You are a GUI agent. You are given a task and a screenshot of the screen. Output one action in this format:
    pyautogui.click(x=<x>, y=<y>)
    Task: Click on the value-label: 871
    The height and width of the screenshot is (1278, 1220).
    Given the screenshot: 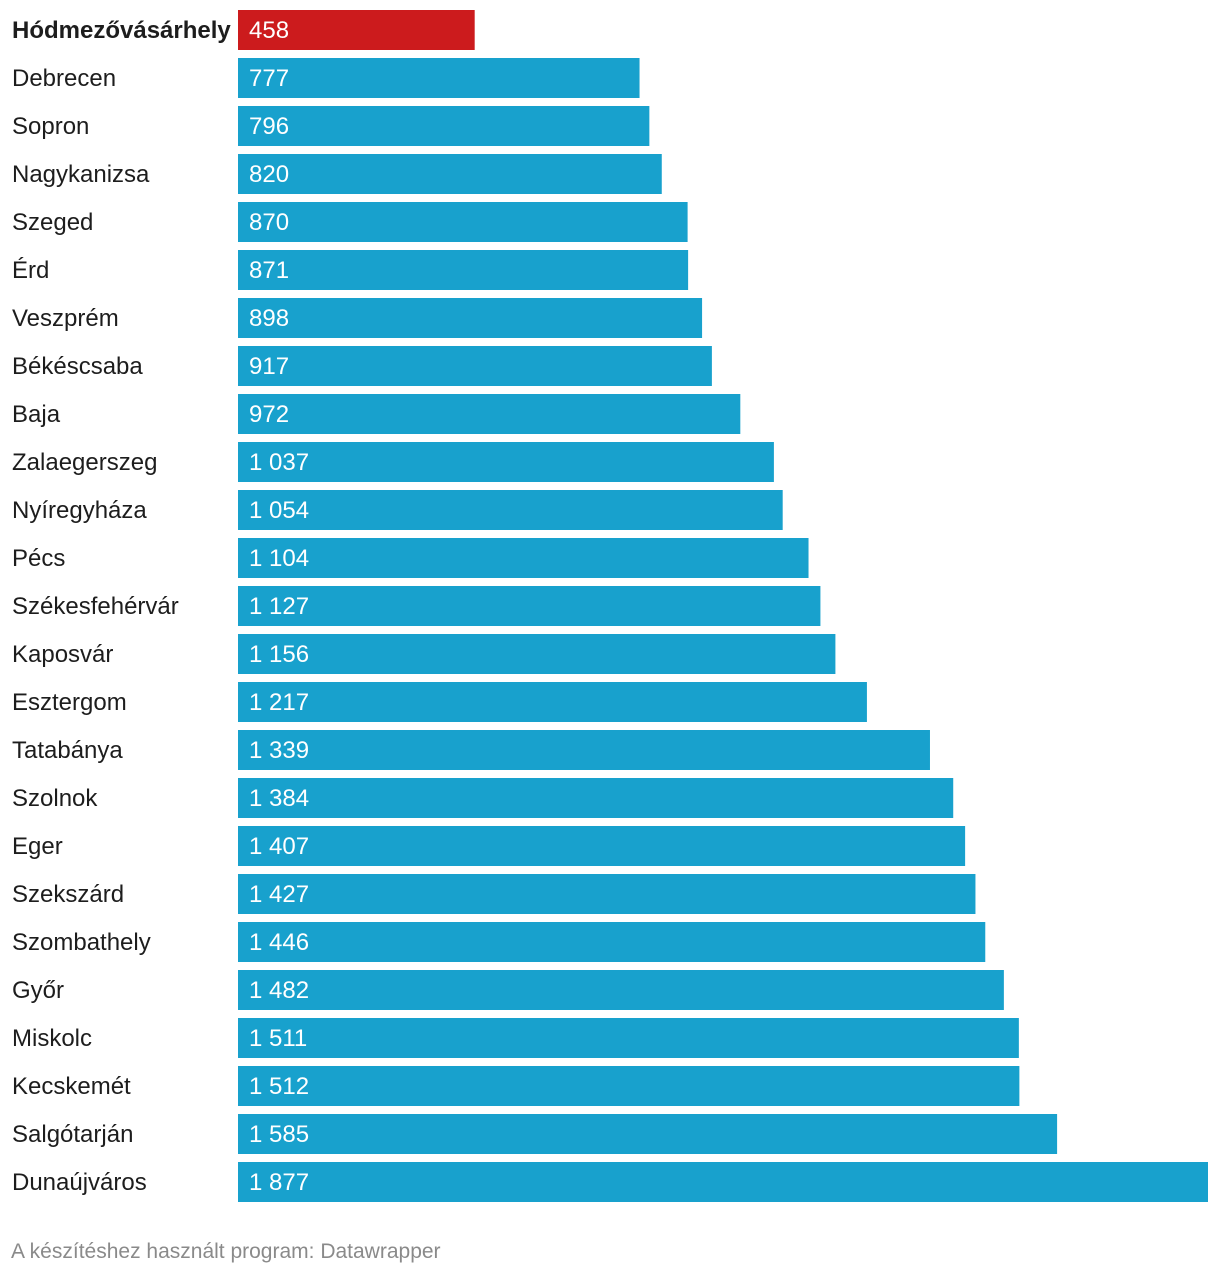 What is the action you would take?
    pyautogui.click(x=269, y=270)
    